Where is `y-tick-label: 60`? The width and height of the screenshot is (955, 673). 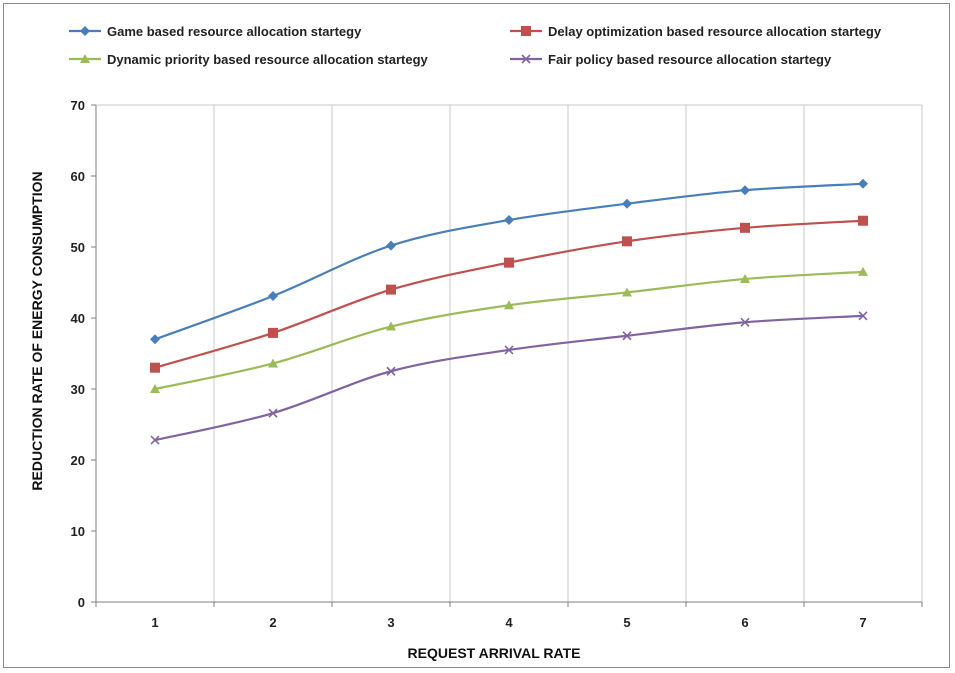 y-tick-label: 60 is located at coordinates (78, 176).